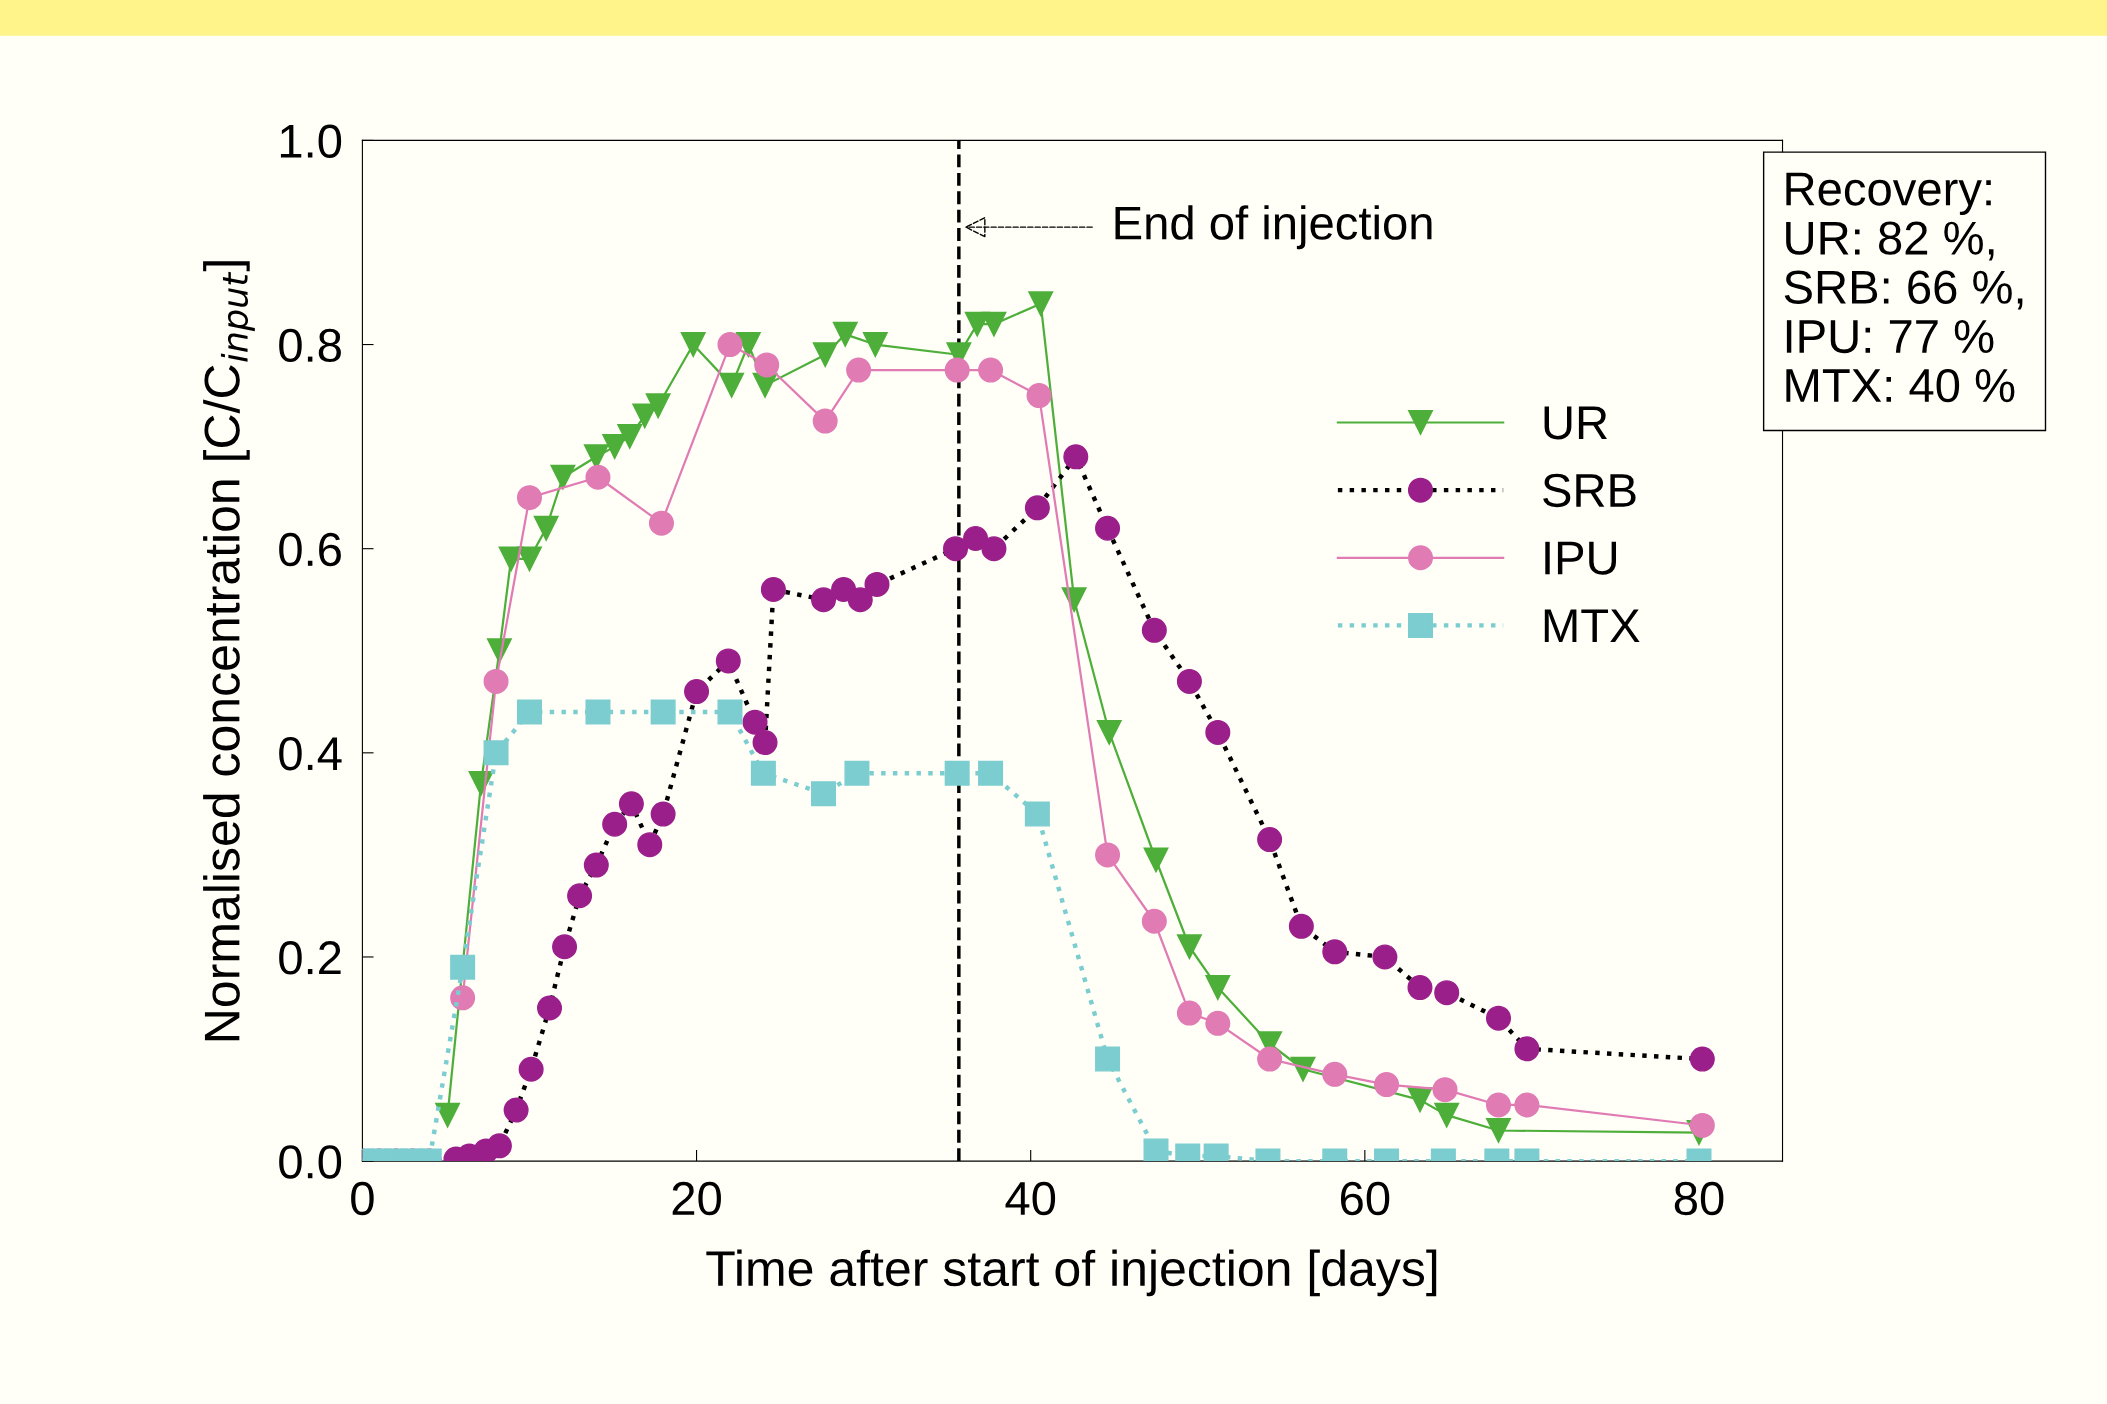  What do you see at coordinates (696, 1198) in the screenshot?
I see `x-tick-label: 20` at bounding box center [696, 1198].